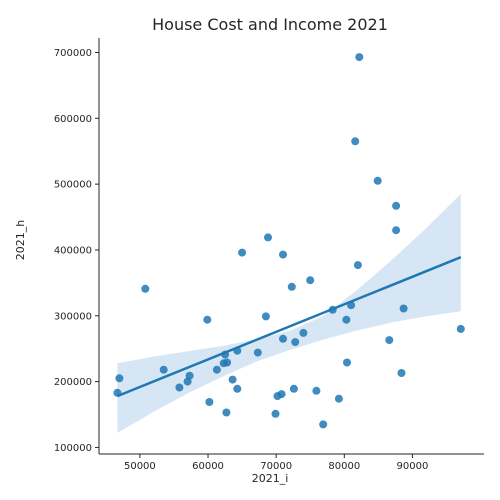 The width and height of the screenshot is (500, 500). Describe the element at coordinates (270, 478) in the screenshot. I see `x-axis-label: 2021_i` at that location.